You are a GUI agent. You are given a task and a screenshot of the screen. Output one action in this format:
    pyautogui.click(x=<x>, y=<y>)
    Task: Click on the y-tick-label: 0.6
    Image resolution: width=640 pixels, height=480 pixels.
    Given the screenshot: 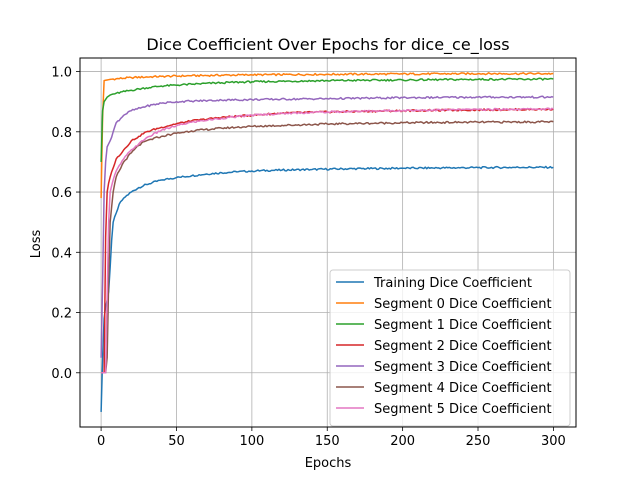 What is the action you would take?
    pyautogui.click(x=61, y=193)
    